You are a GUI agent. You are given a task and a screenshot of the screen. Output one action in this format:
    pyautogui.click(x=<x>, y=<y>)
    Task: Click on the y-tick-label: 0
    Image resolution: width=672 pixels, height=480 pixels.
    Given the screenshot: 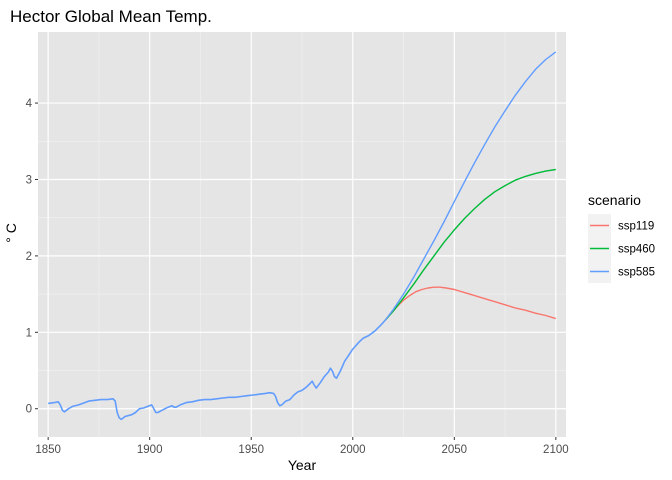 What is the action you would take?
    pyautogui.click(x=29, y=410)
    